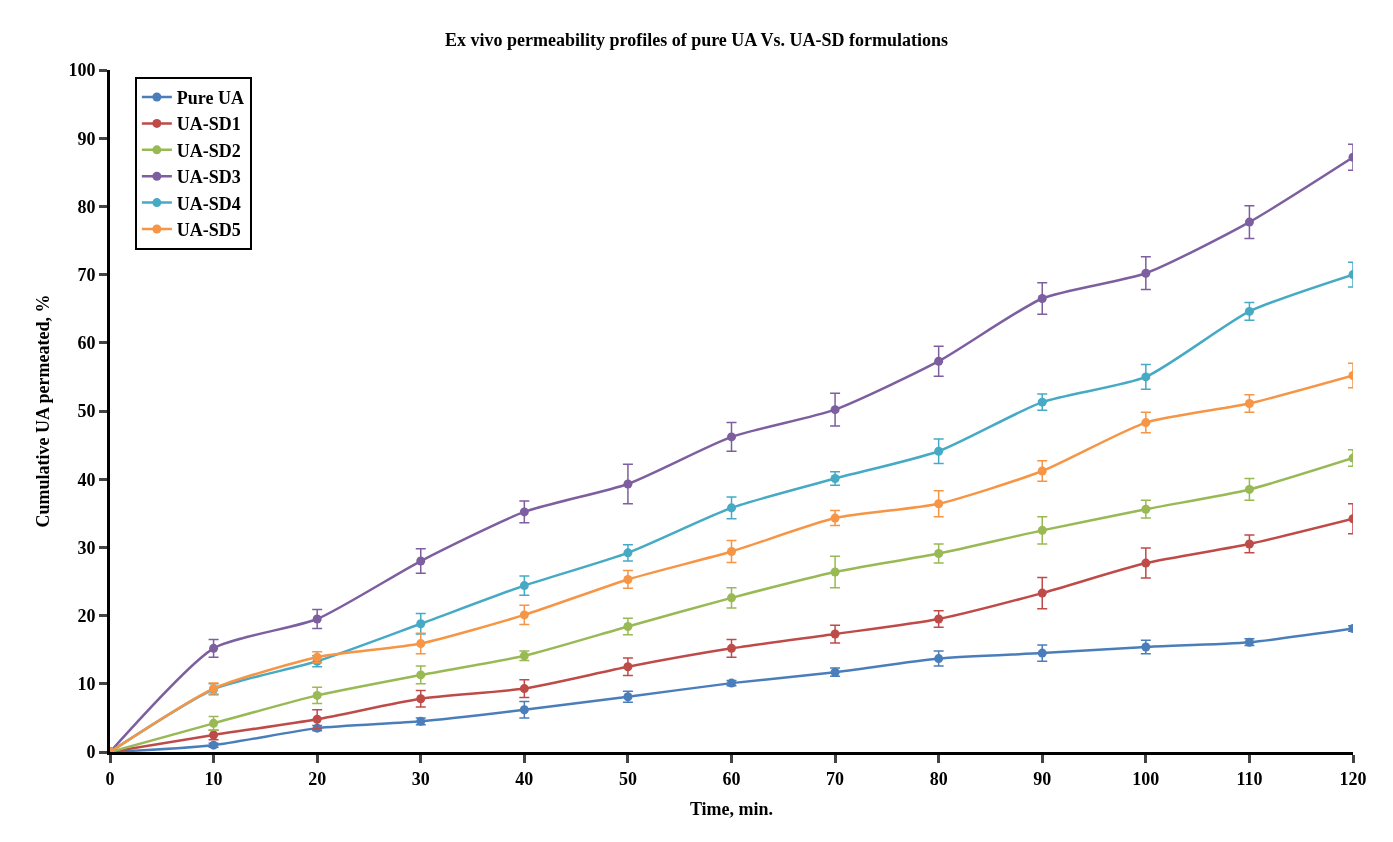 The image size is (1393, 842). Describe the element at coordinates (110, 778) in the screenshot. I see `x-tick-label: 0` at that location.